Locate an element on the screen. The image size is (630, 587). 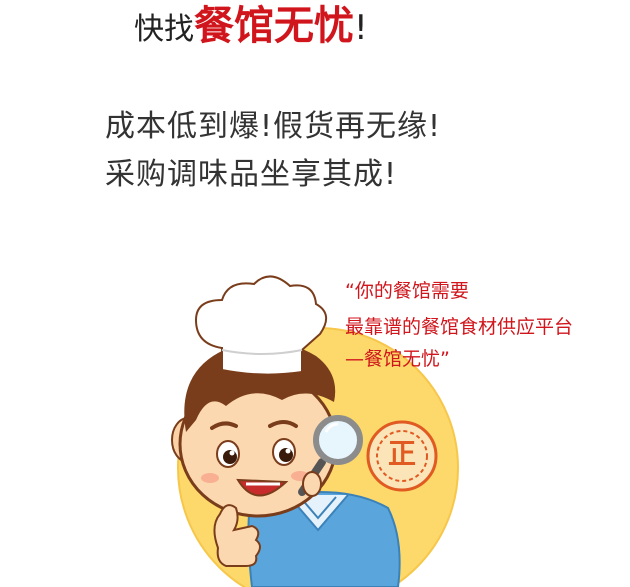
title-prefix: 快找 is located at coordinates (164, 29).